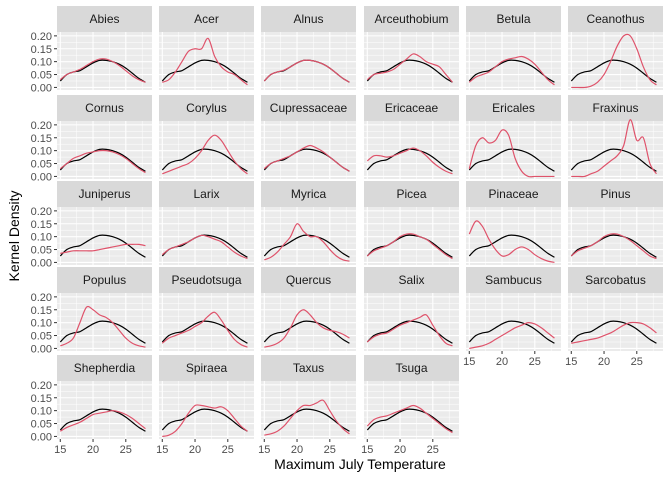 The image size is (672, 480). Describe the element at coordinates (91, 139) in the screenshot. I see `facet-cornus: Cornus 0.000.050.100.150.20` at that location.